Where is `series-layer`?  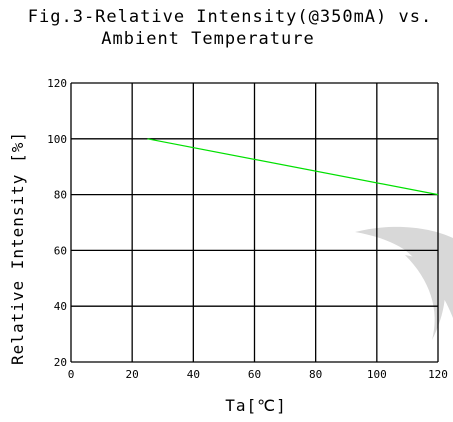
series-layer is located at coordinates (293, 167).